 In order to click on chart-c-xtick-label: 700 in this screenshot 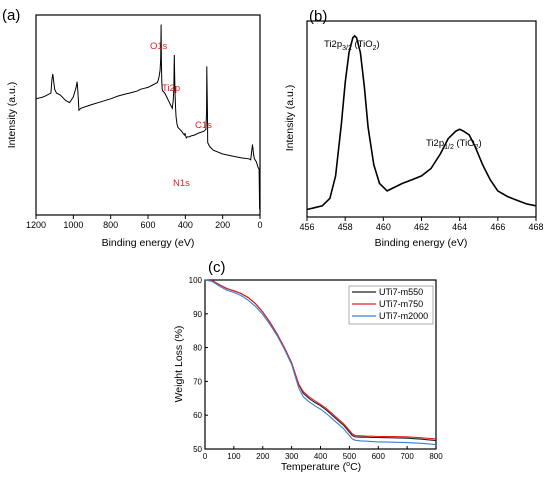, I will do `click(407, 456)`.